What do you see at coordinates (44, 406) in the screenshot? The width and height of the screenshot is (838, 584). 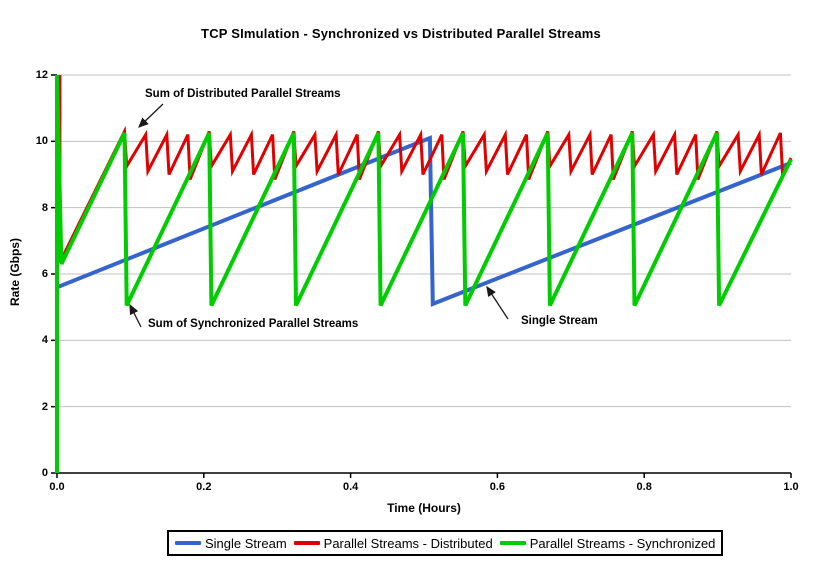 I see `y-tick-label: 2` at bounding box center [44, 406].